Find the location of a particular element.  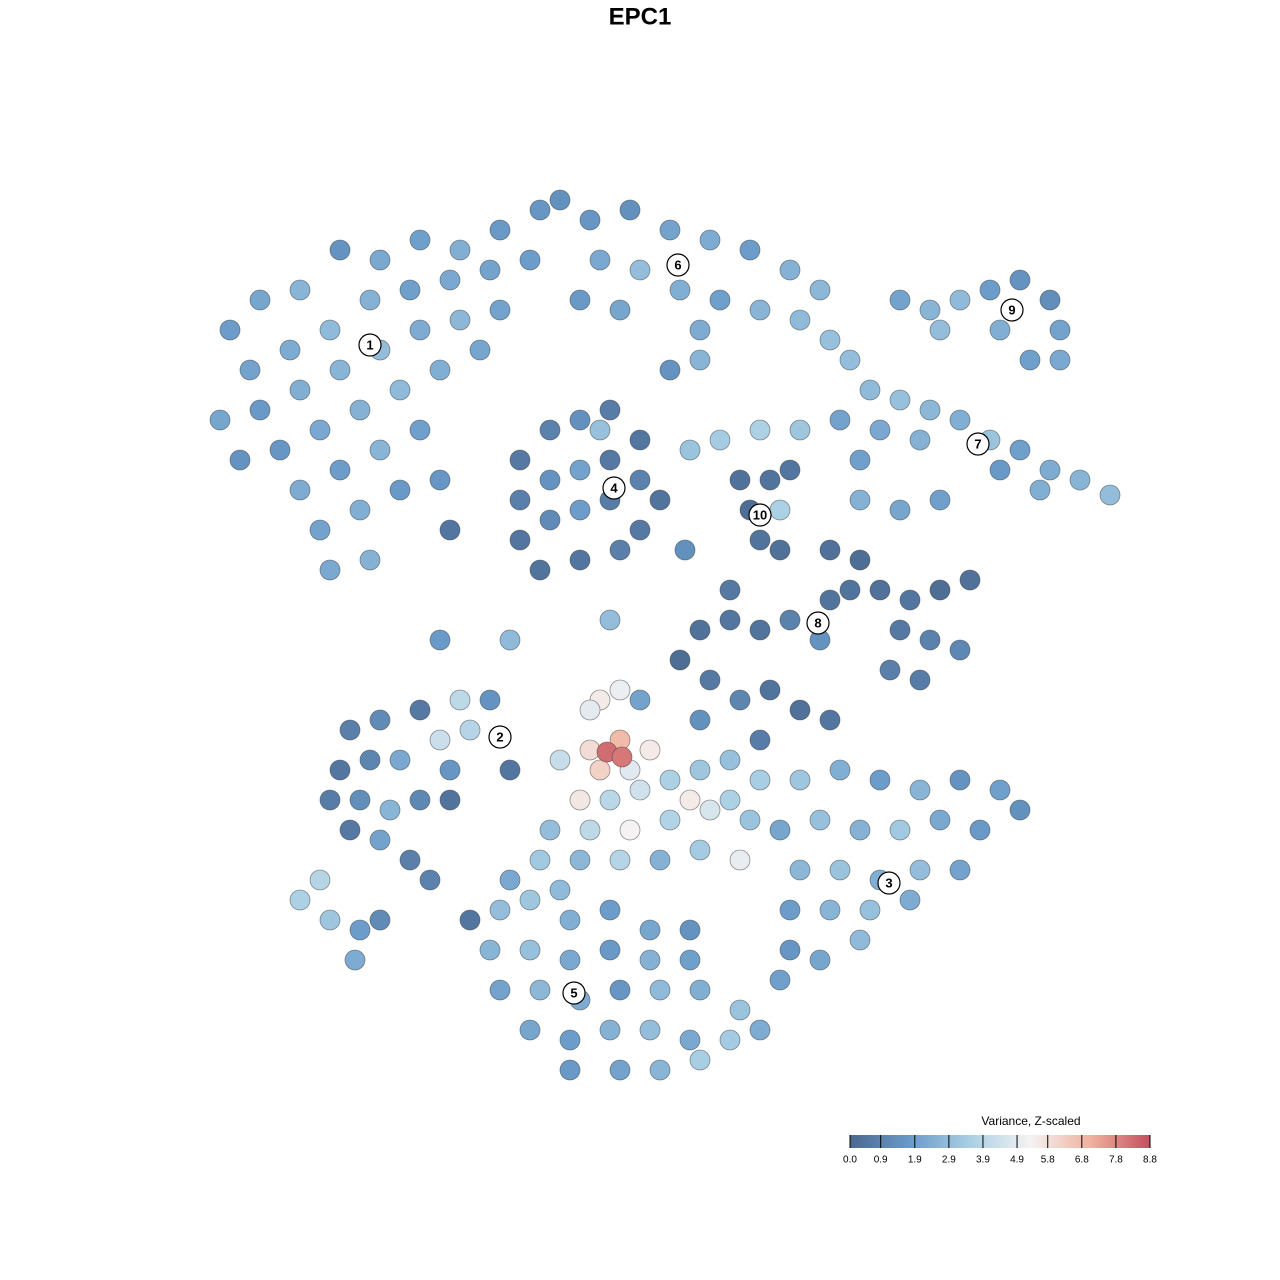

colorbar-tick-label: 3.9 is located at coordinates (983, 1160).